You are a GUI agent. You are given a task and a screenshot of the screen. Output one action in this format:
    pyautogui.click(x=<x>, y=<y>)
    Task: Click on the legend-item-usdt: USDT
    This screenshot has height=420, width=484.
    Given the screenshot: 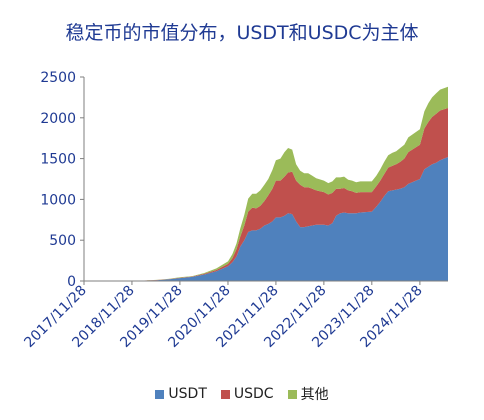 What is the action you would take?
    pyautogui.click(x=181, y=394)
    